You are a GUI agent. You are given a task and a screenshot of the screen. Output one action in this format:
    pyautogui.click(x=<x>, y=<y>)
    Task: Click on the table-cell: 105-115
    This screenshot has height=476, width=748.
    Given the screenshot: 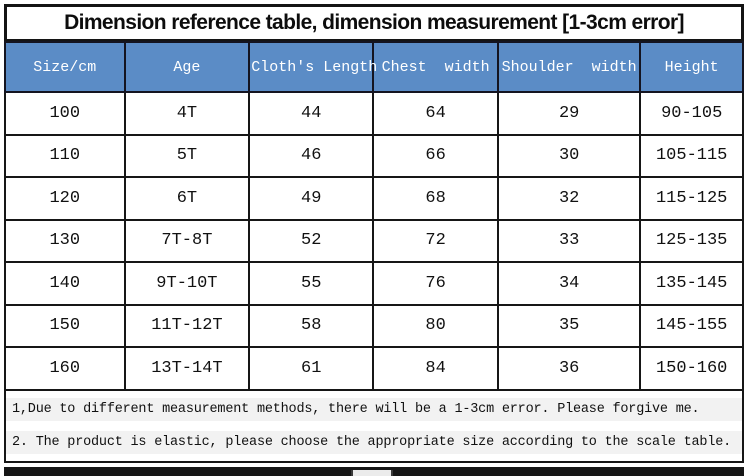 What is the action you would take?
    pyautogui.click(x=691, y=155)
    